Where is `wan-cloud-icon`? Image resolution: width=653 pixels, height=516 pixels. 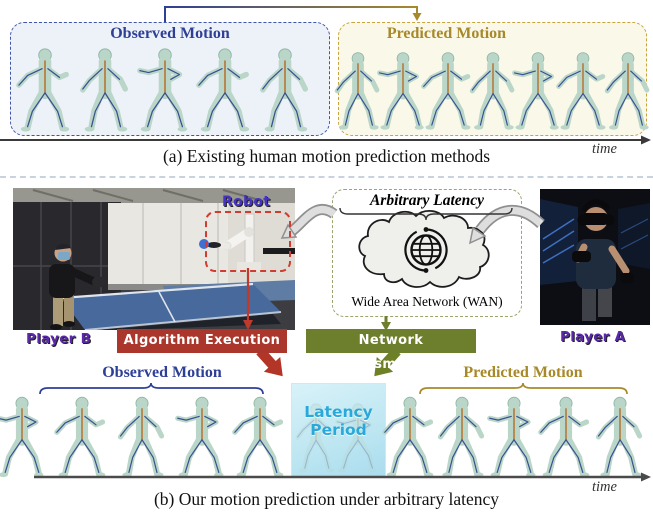
wan-cloud-icon is located at coordinates (424, 249).